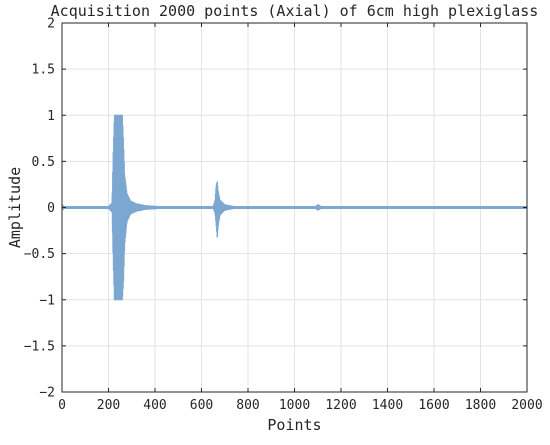 The width and height of the screenshot is (550, 445). What do you see at coordinates (247, 405) in the screenshot?
I see `x-tick-label: 800` at bounding box center [247, 405].